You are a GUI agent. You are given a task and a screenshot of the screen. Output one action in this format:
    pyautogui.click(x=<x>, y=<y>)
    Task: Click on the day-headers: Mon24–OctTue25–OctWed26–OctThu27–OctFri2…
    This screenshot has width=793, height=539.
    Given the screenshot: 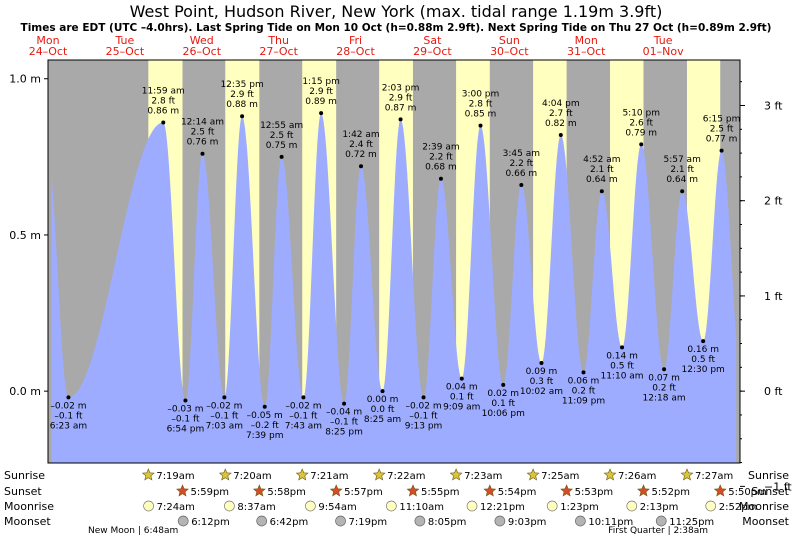 What is the action you would take?
    pyautogui.click(x=356, y=46)
    